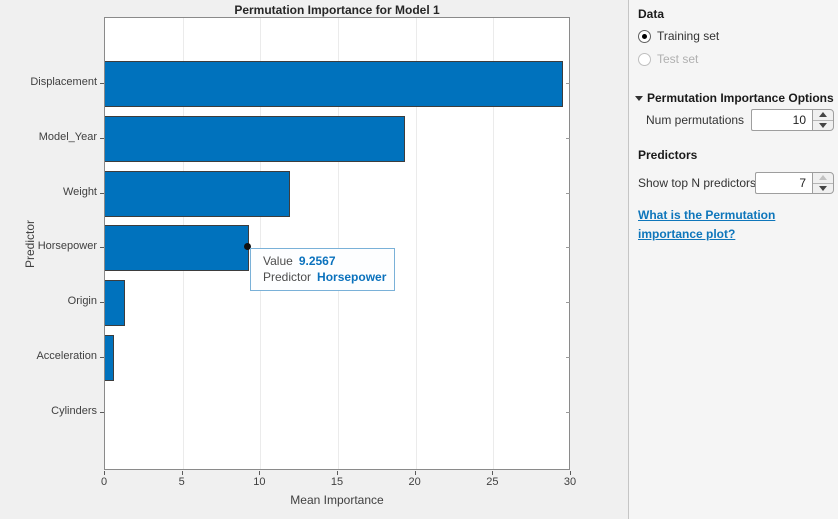  I want to click on y-tick-label: Horsepower, so click(67, 246).